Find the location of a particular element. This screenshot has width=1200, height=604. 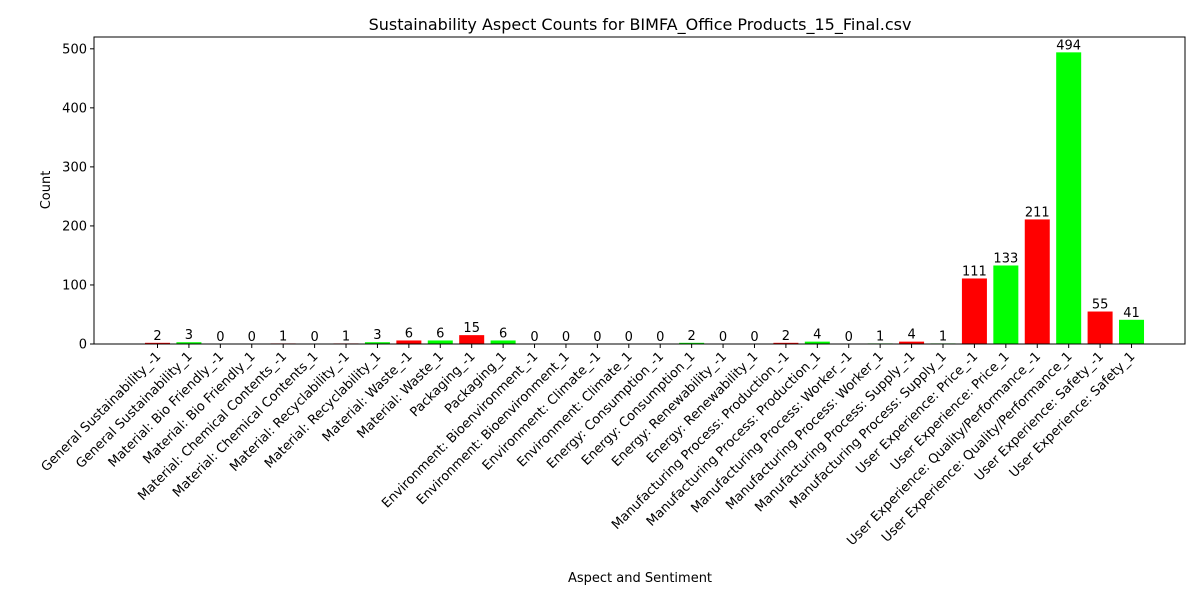

bar-value-label: 41 is located at coordinates (1131, 313).